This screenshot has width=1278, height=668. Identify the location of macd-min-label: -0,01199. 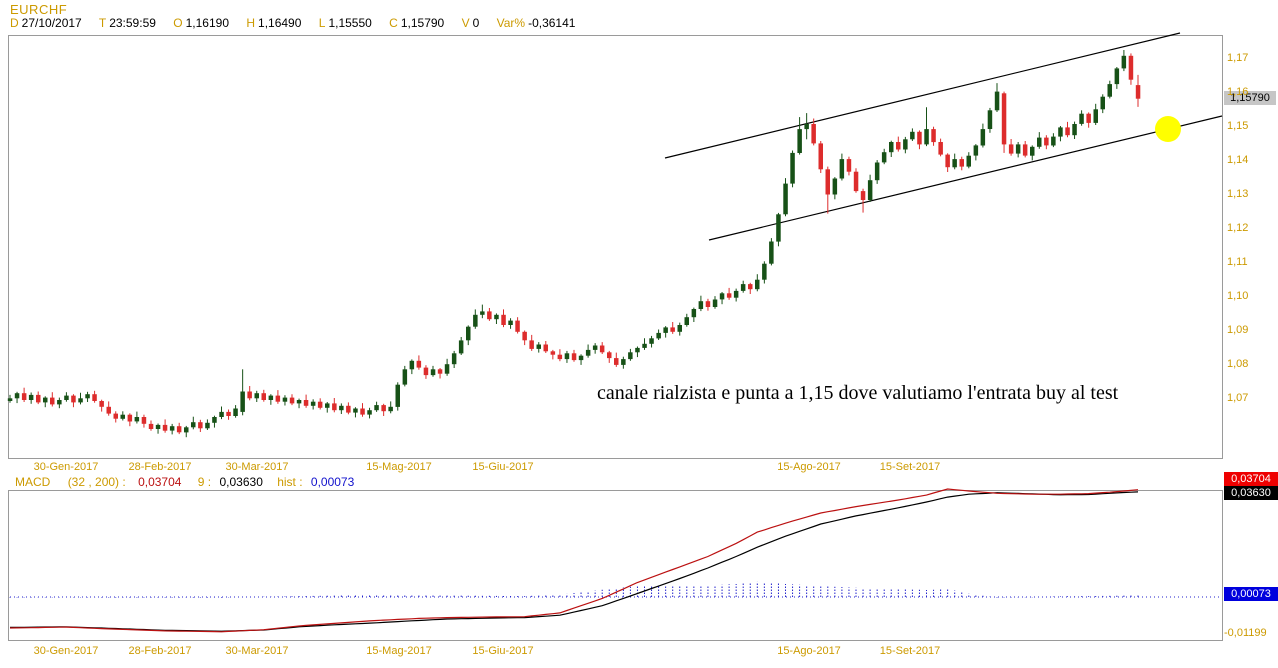
(1245, 633).